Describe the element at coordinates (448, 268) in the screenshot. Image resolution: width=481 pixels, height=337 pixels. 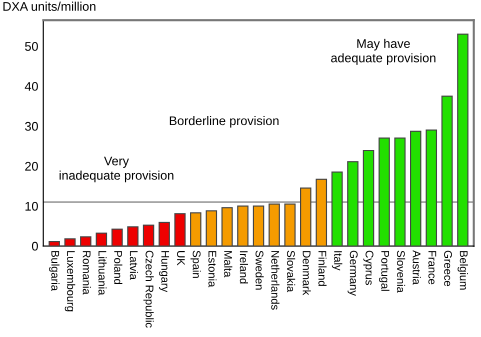
I see `x-tick-label: Greece` at that location.